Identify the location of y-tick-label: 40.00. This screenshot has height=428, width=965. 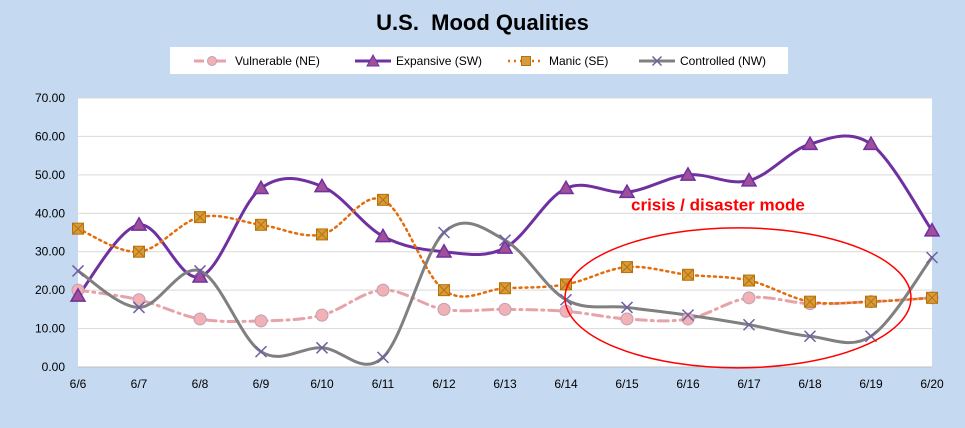
(50, 213).